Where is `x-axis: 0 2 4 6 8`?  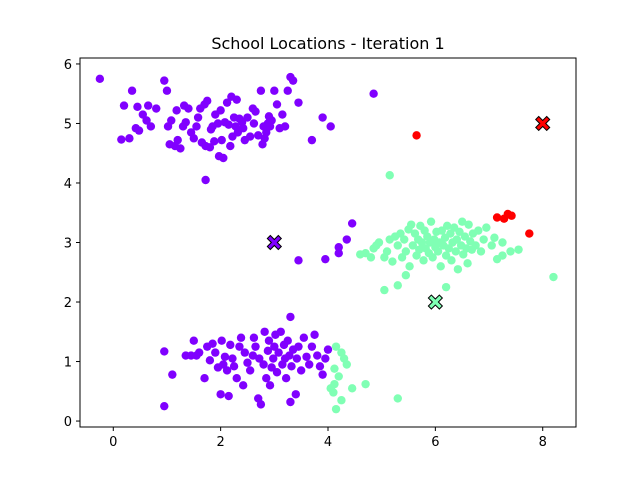 x-axis: 0 2 4 6 8 is located at coordinates (328, 438).